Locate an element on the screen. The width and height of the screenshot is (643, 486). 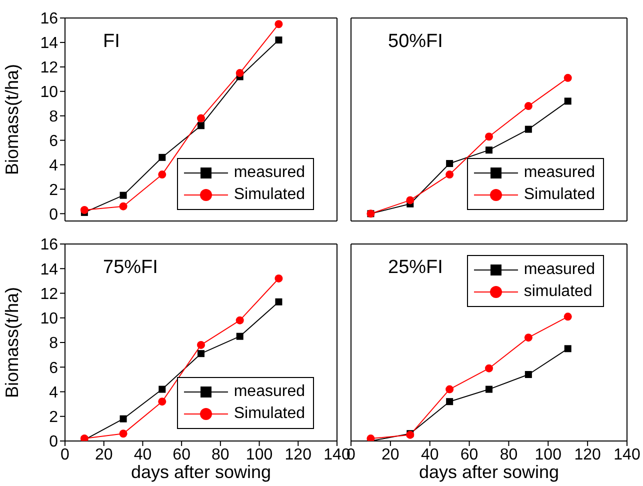
legend-label: simulated is located at coordinates (558, 292).